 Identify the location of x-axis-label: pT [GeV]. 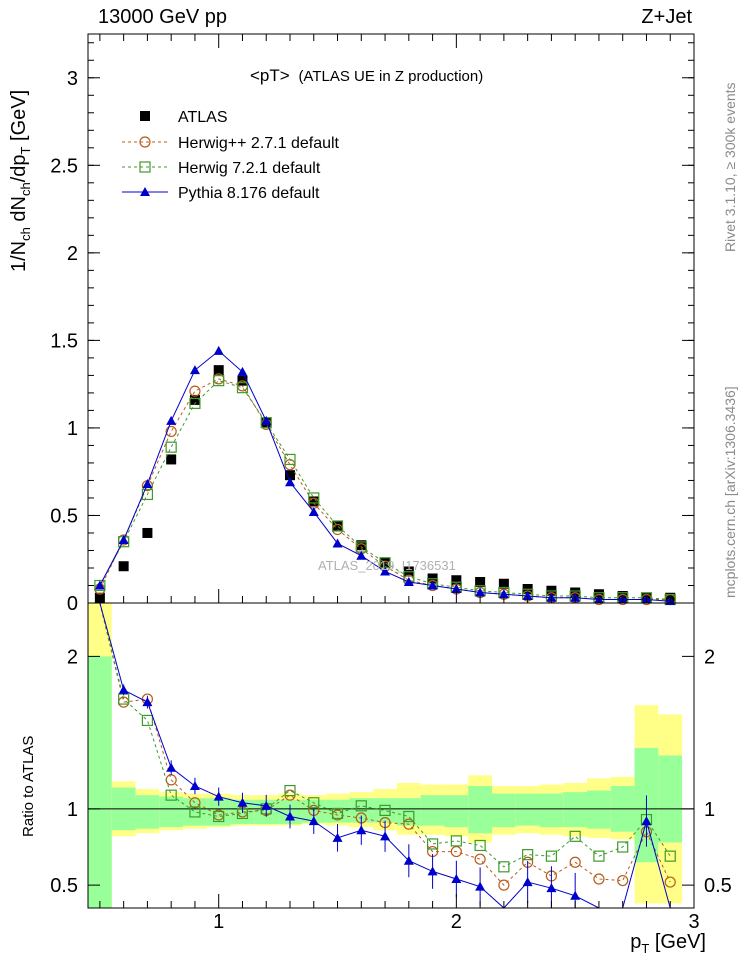
(668, 943).